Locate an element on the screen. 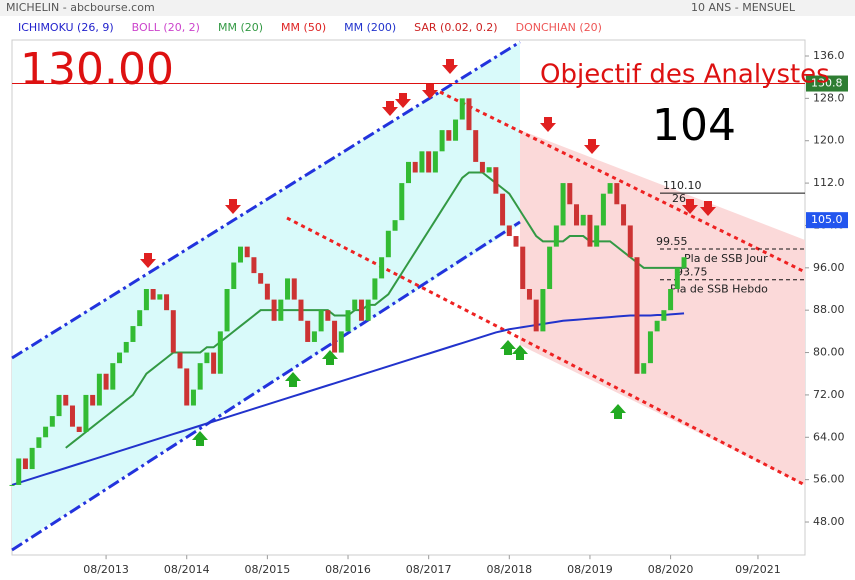 This screenshot has height=580, width=855. y-tick-label: 56.00 is located at coordinates (829, 479).